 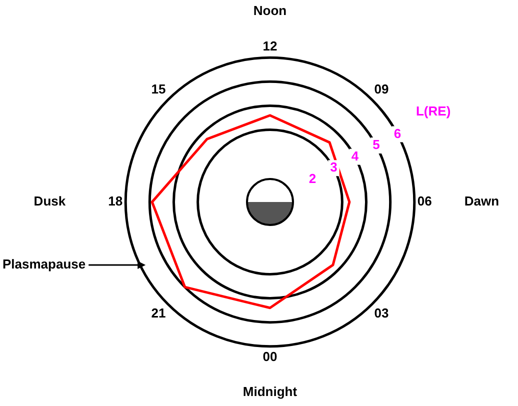 I want to click on text: L(RE), so click(x=433, y=111).